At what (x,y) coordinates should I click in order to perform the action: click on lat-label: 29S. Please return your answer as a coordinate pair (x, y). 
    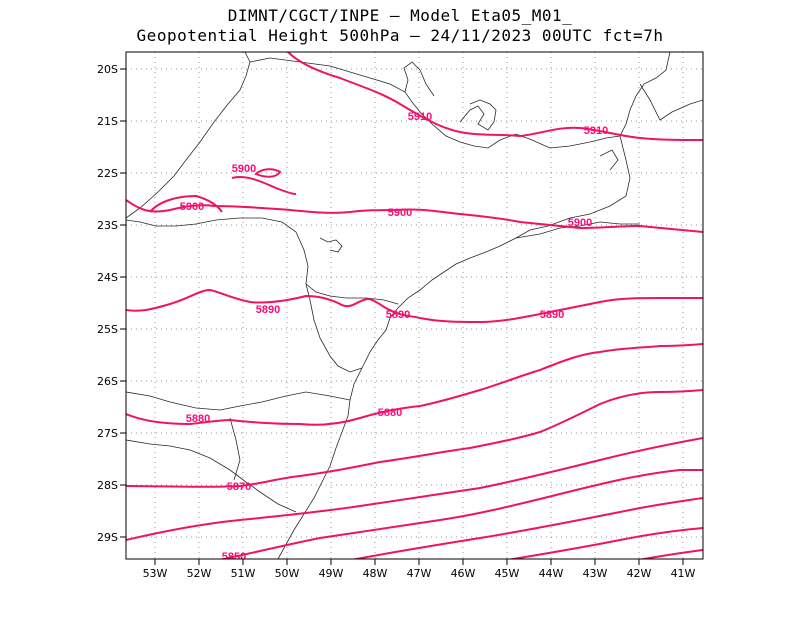
    Looking at the image, I should click on (107, 537).